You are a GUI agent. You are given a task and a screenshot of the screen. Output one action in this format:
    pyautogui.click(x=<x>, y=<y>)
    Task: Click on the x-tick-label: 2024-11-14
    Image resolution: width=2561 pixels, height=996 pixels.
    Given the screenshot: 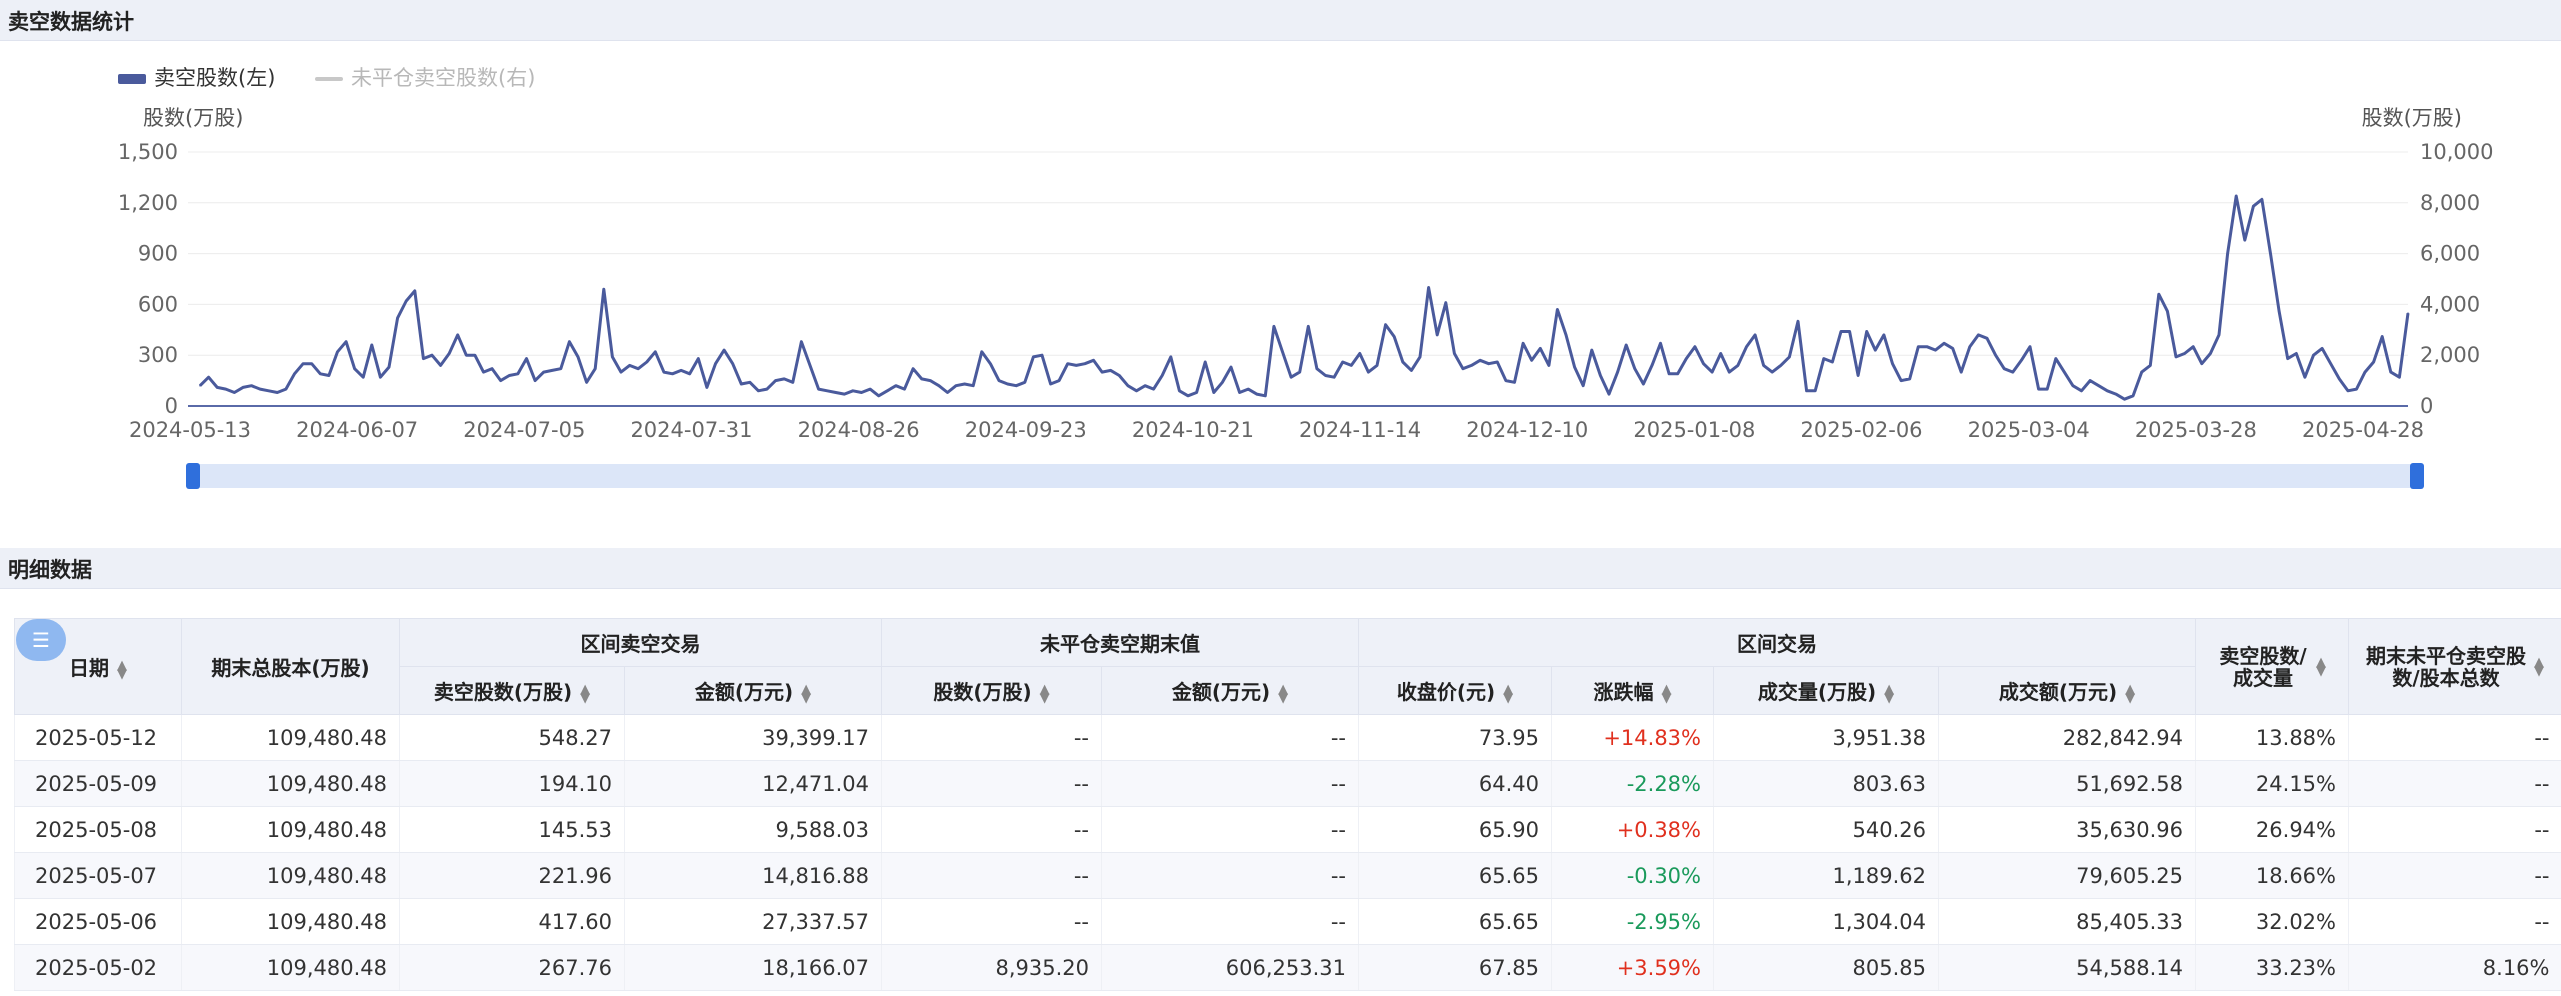 What is the action you would take?
    pyautogui.click(x=1360, y=430)
    